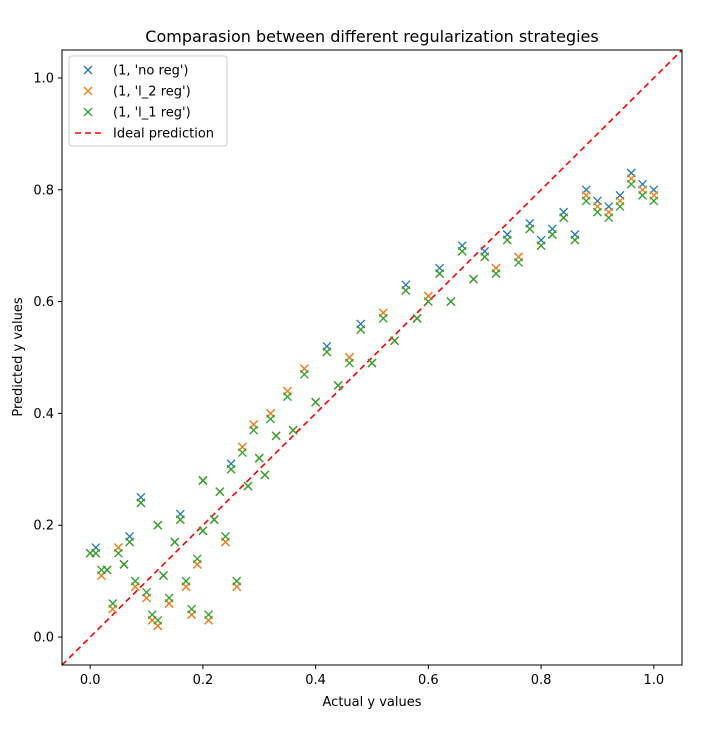 This screenshot has width=718, height=739. What do you see at coordinates (43, 414) in the screenshot?
I see `y-tick-label: 0.4` at bounding box center [43, 414].